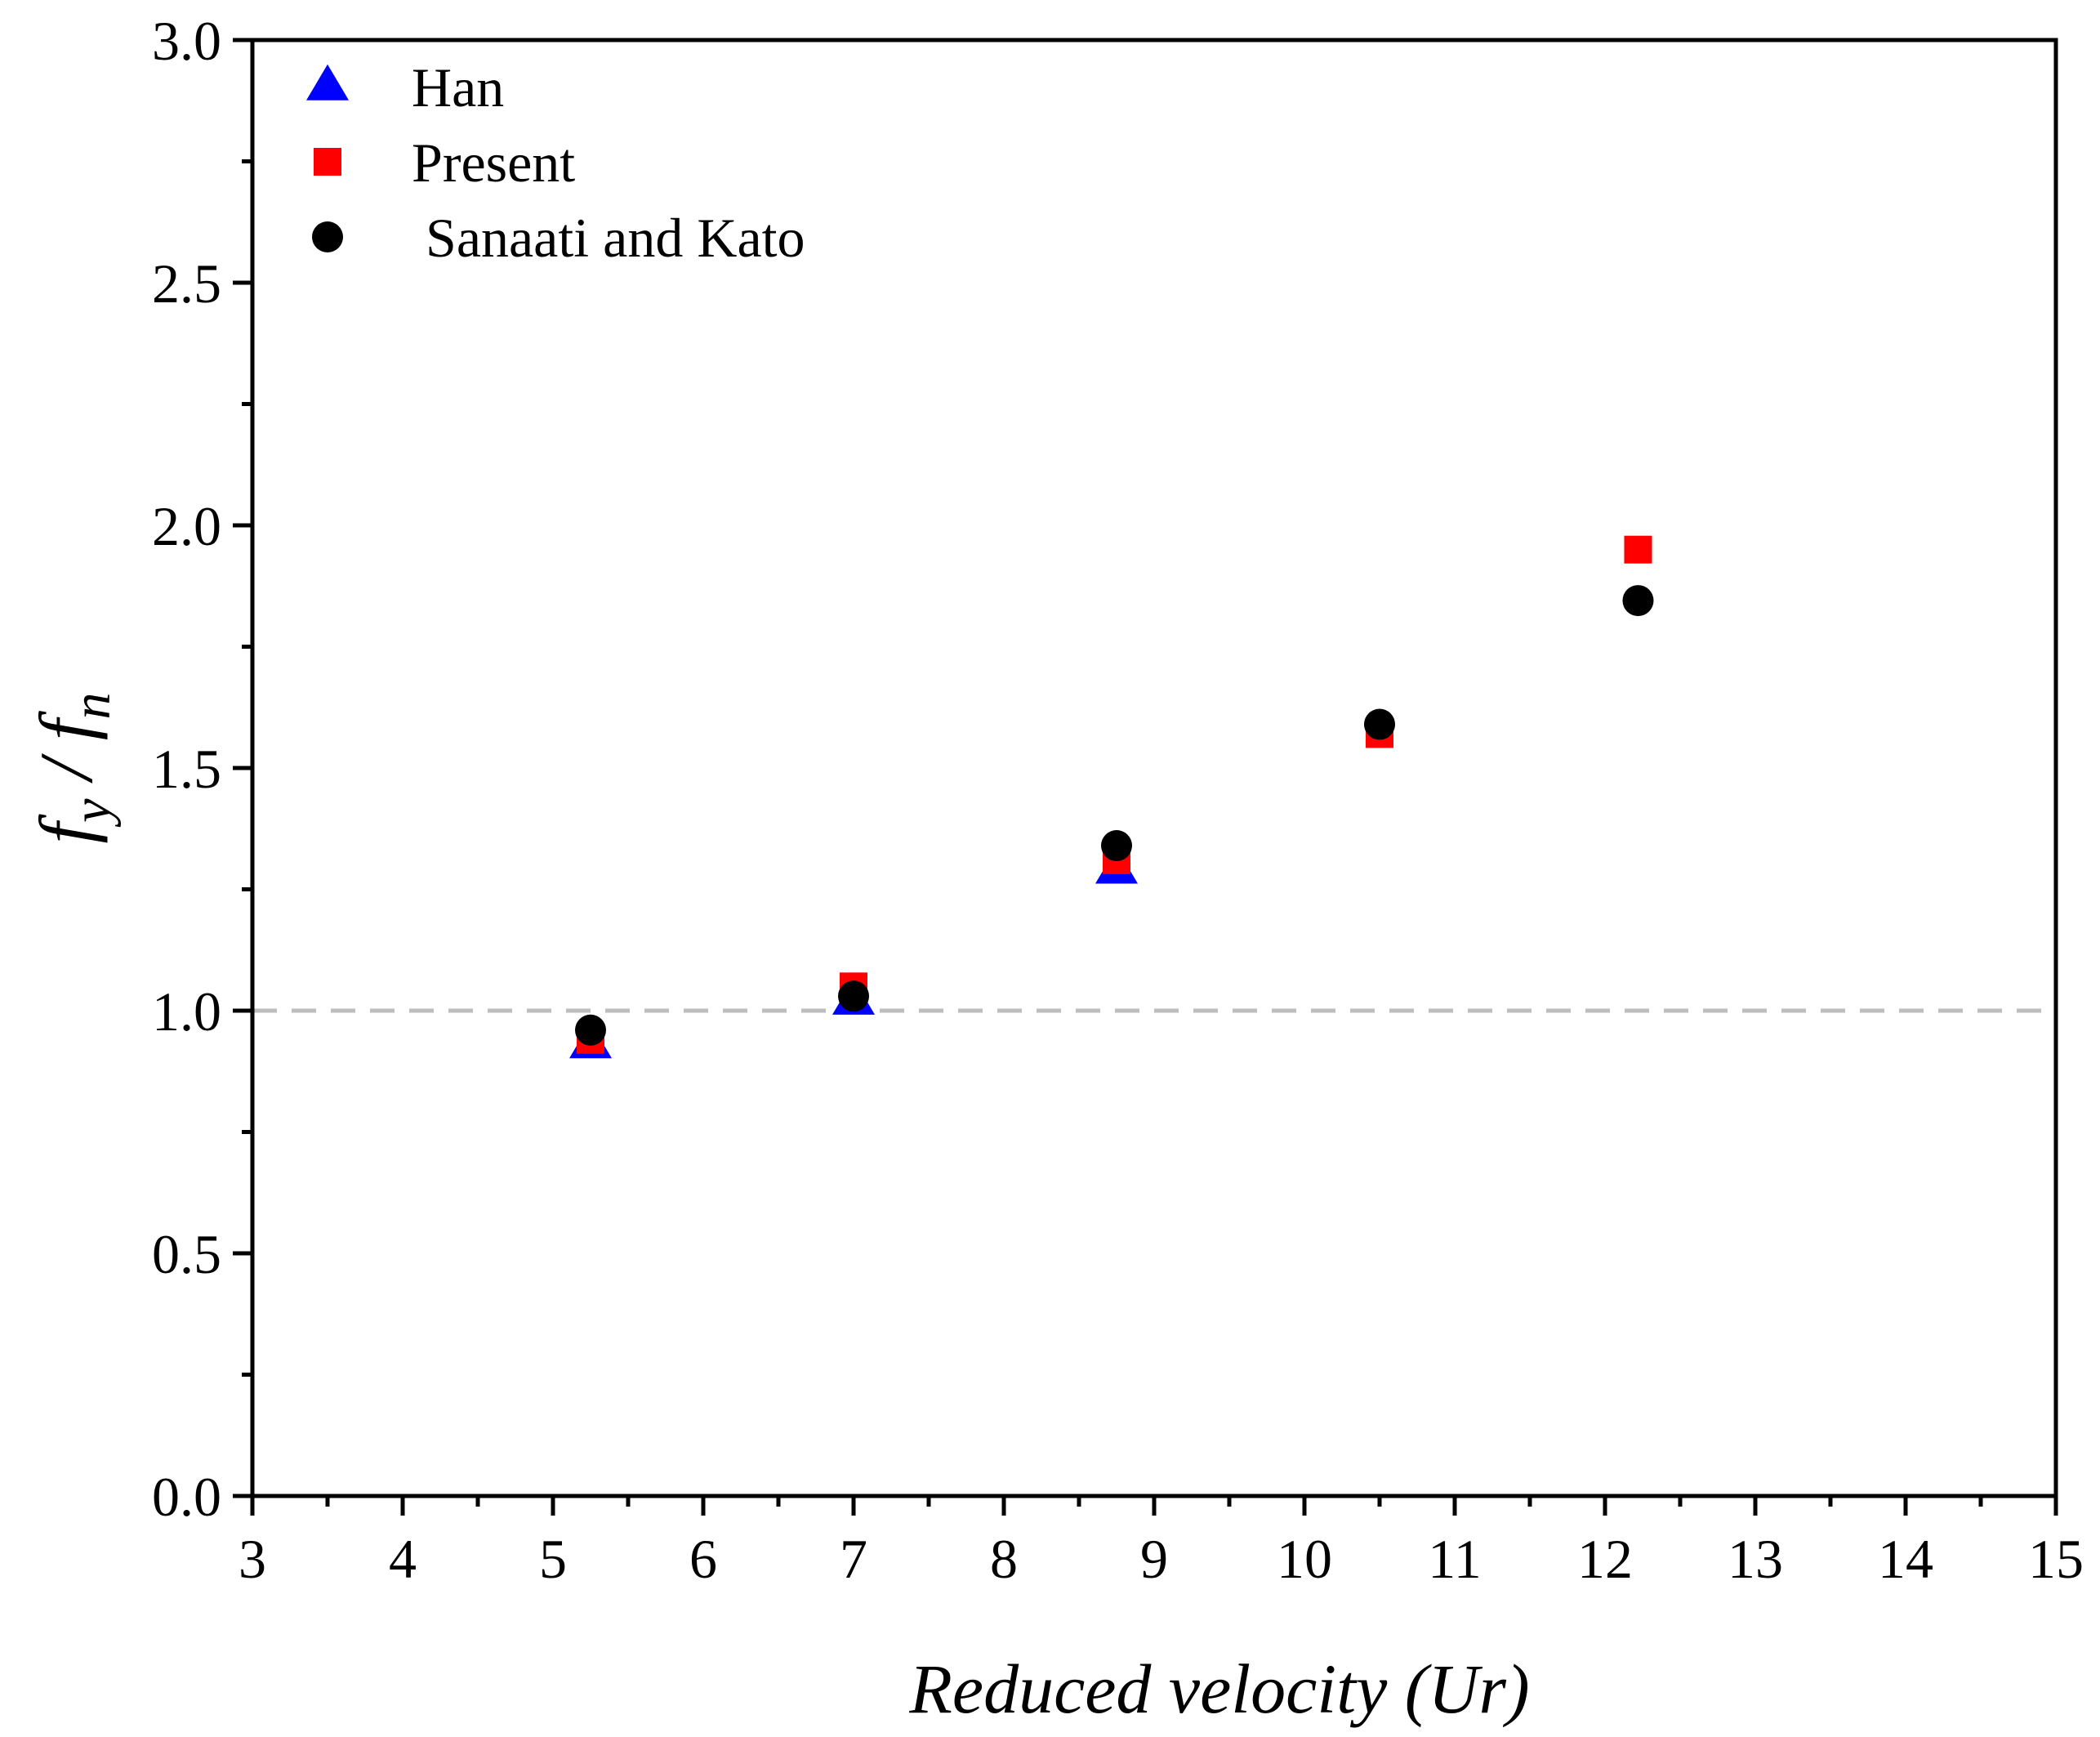  What do you see at coordinates (458, 87) in the screenshot?
I see `legend-label: Han` at bounding box center [458, 87].